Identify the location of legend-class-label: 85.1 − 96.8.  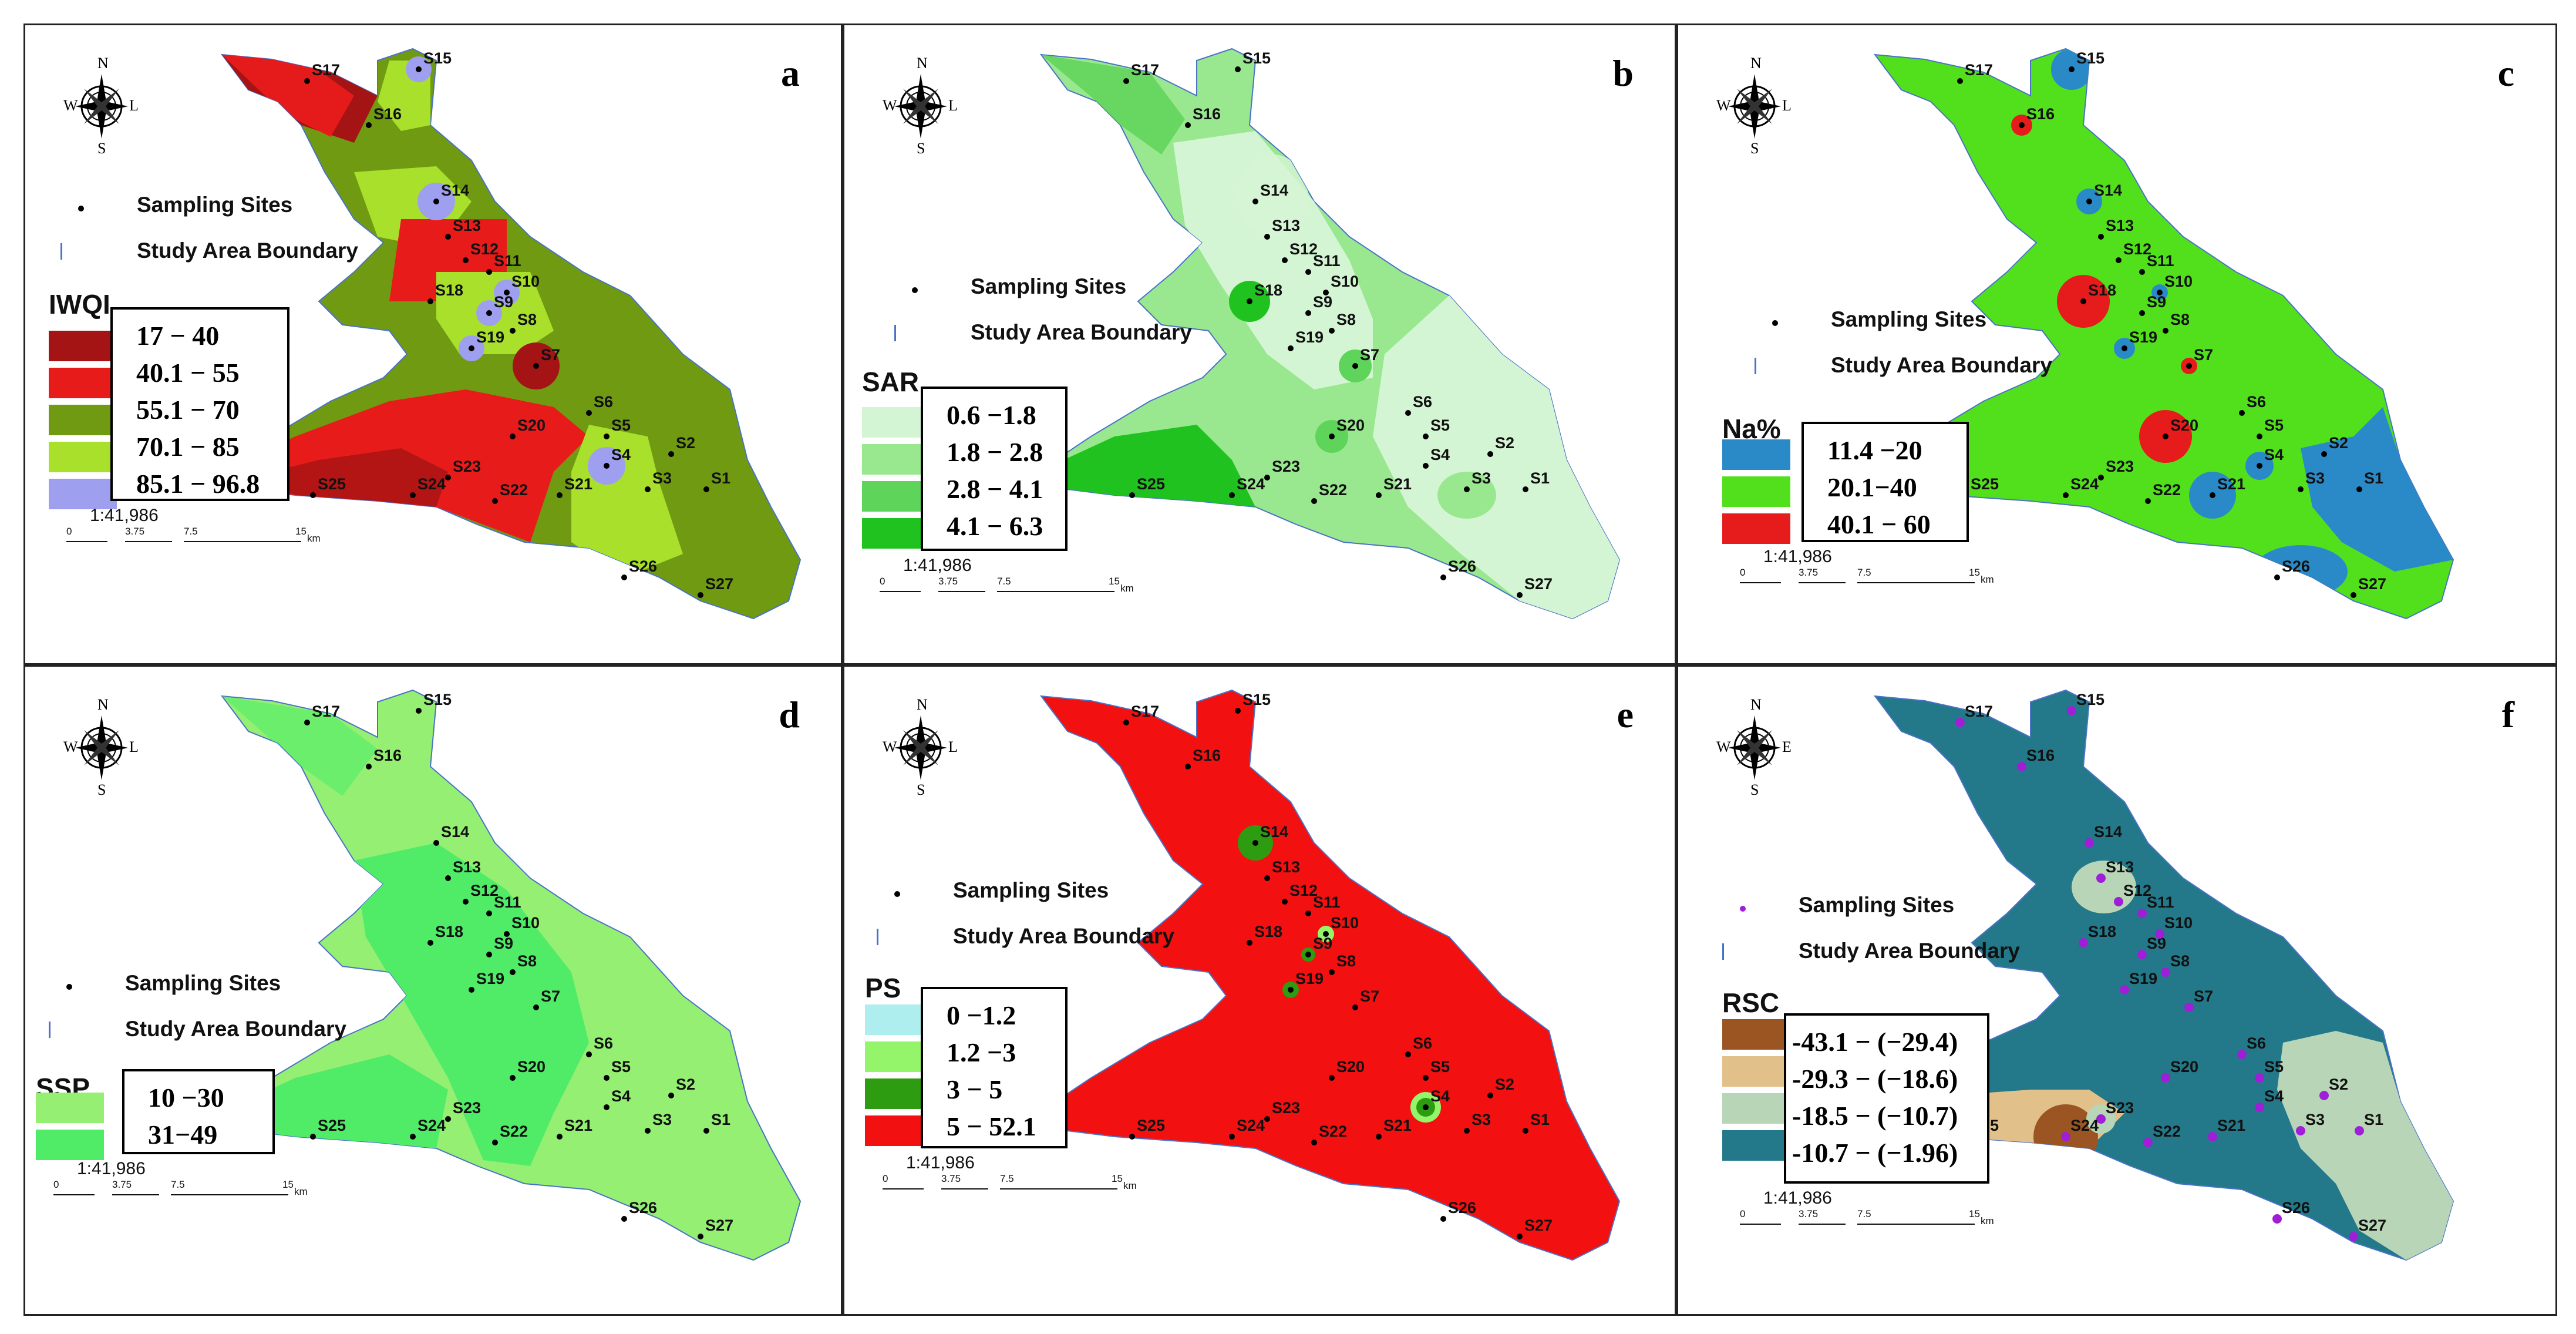
(198, 484).